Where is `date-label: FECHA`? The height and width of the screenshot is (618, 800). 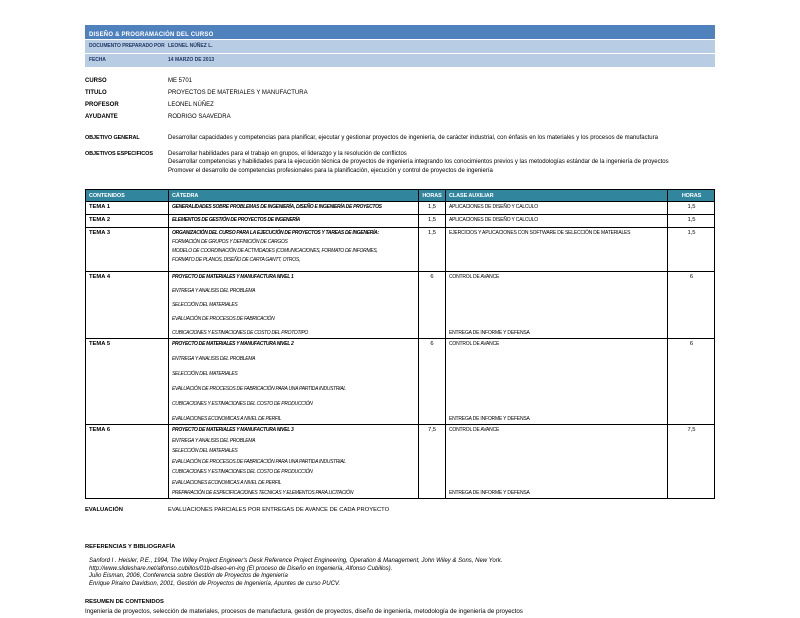 date-label: FECHA is located at coordinates (97, 60).